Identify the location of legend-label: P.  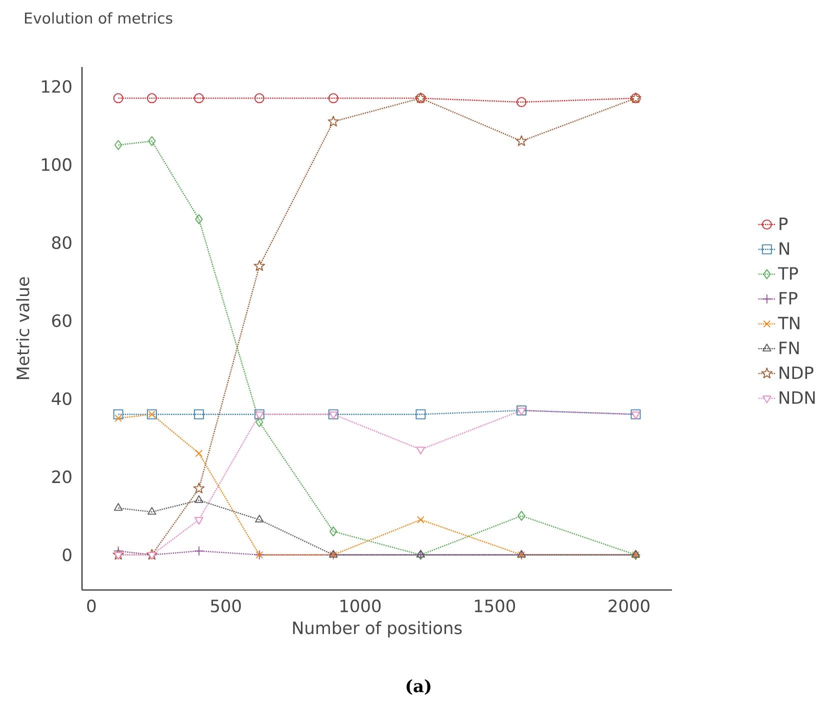
(784, 224).